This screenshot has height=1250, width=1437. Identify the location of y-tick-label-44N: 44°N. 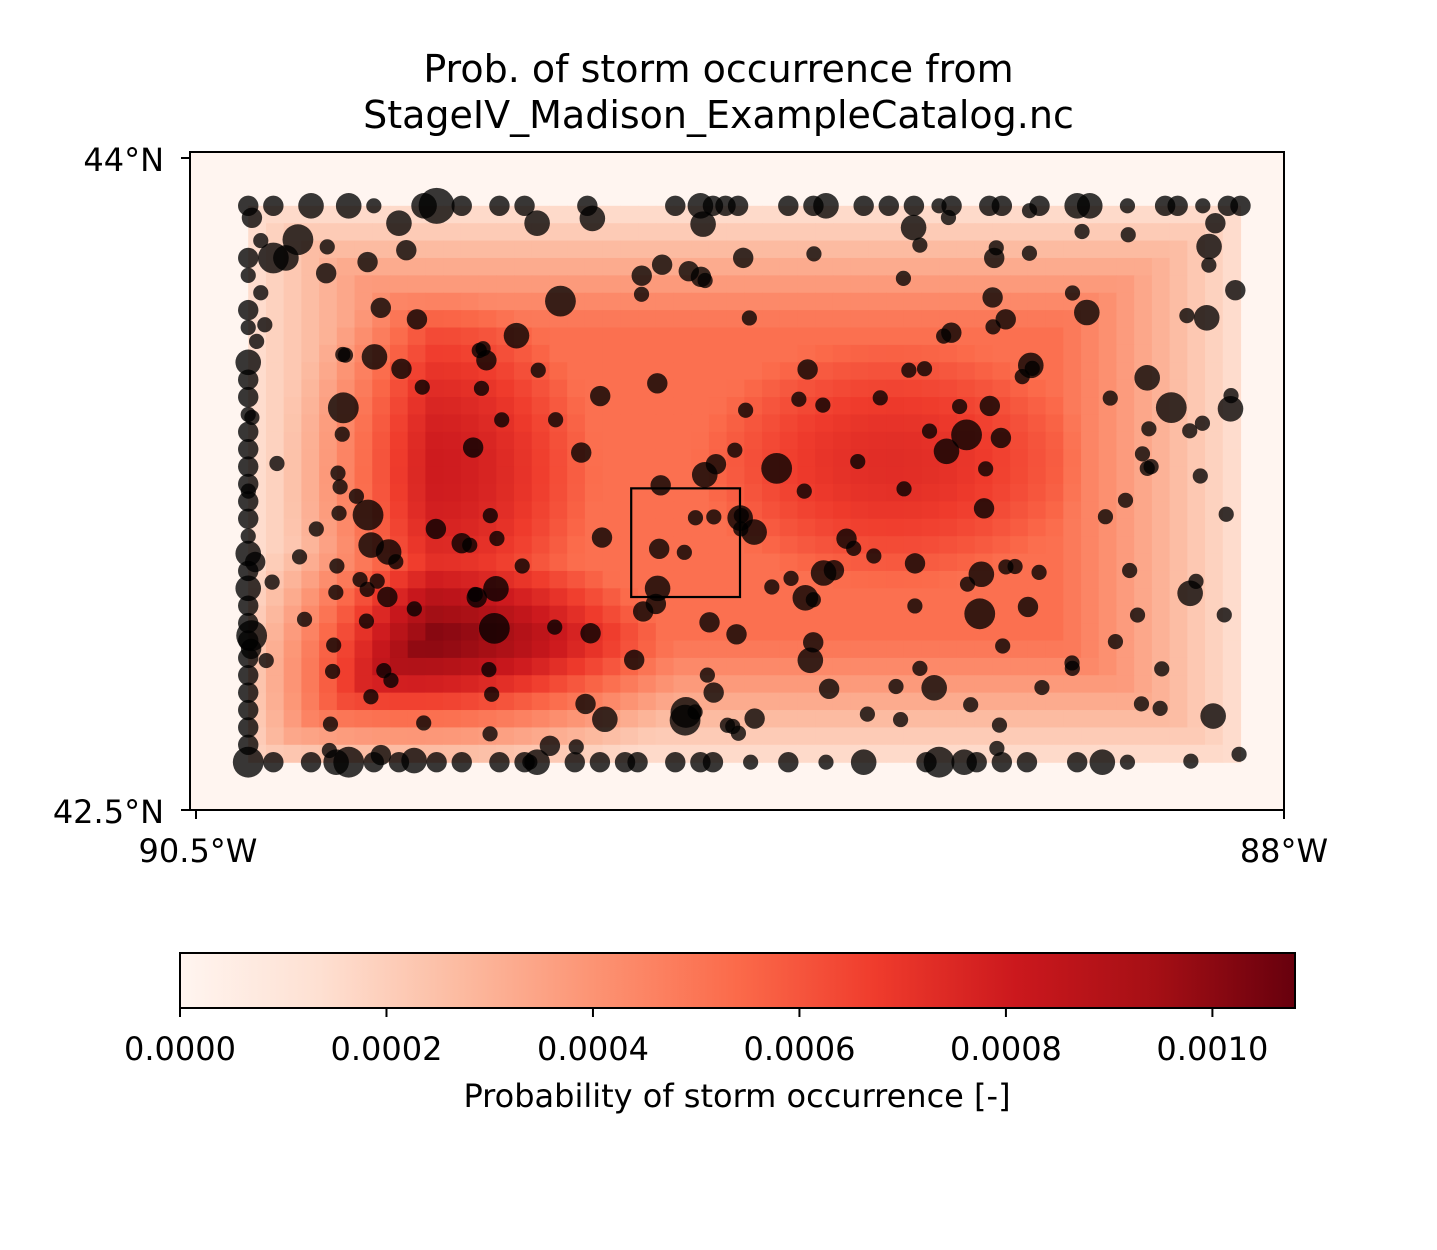
(123, 160).